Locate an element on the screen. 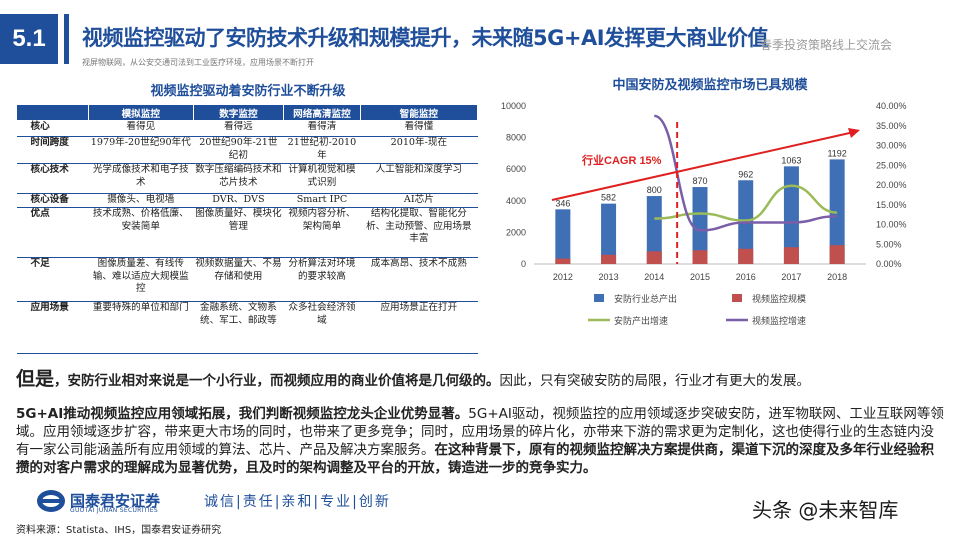  y-tick-label: 2000 is located at coordinates (516, 232).